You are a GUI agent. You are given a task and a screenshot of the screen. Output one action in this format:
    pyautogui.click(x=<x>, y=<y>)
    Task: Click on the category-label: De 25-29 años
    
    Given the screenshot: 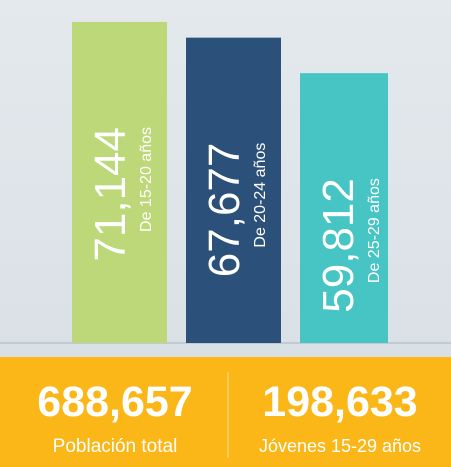 What is the action you would take?
    pyautogui.click(x=374, y=230)
    